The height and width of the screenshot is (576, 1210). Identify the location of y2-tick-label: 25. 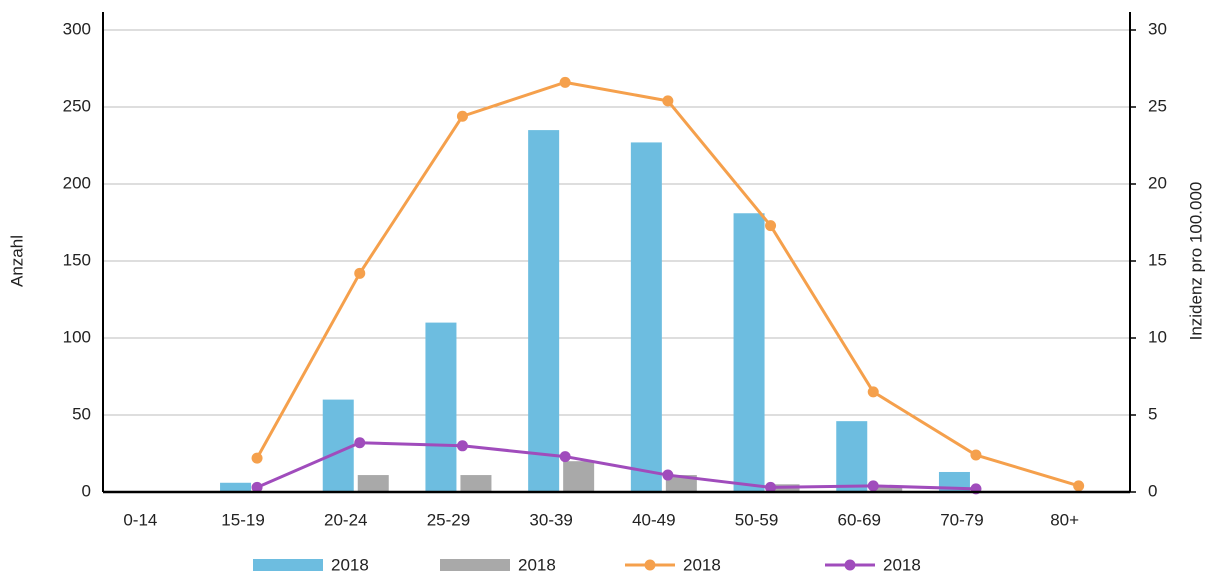
(1157, 105).